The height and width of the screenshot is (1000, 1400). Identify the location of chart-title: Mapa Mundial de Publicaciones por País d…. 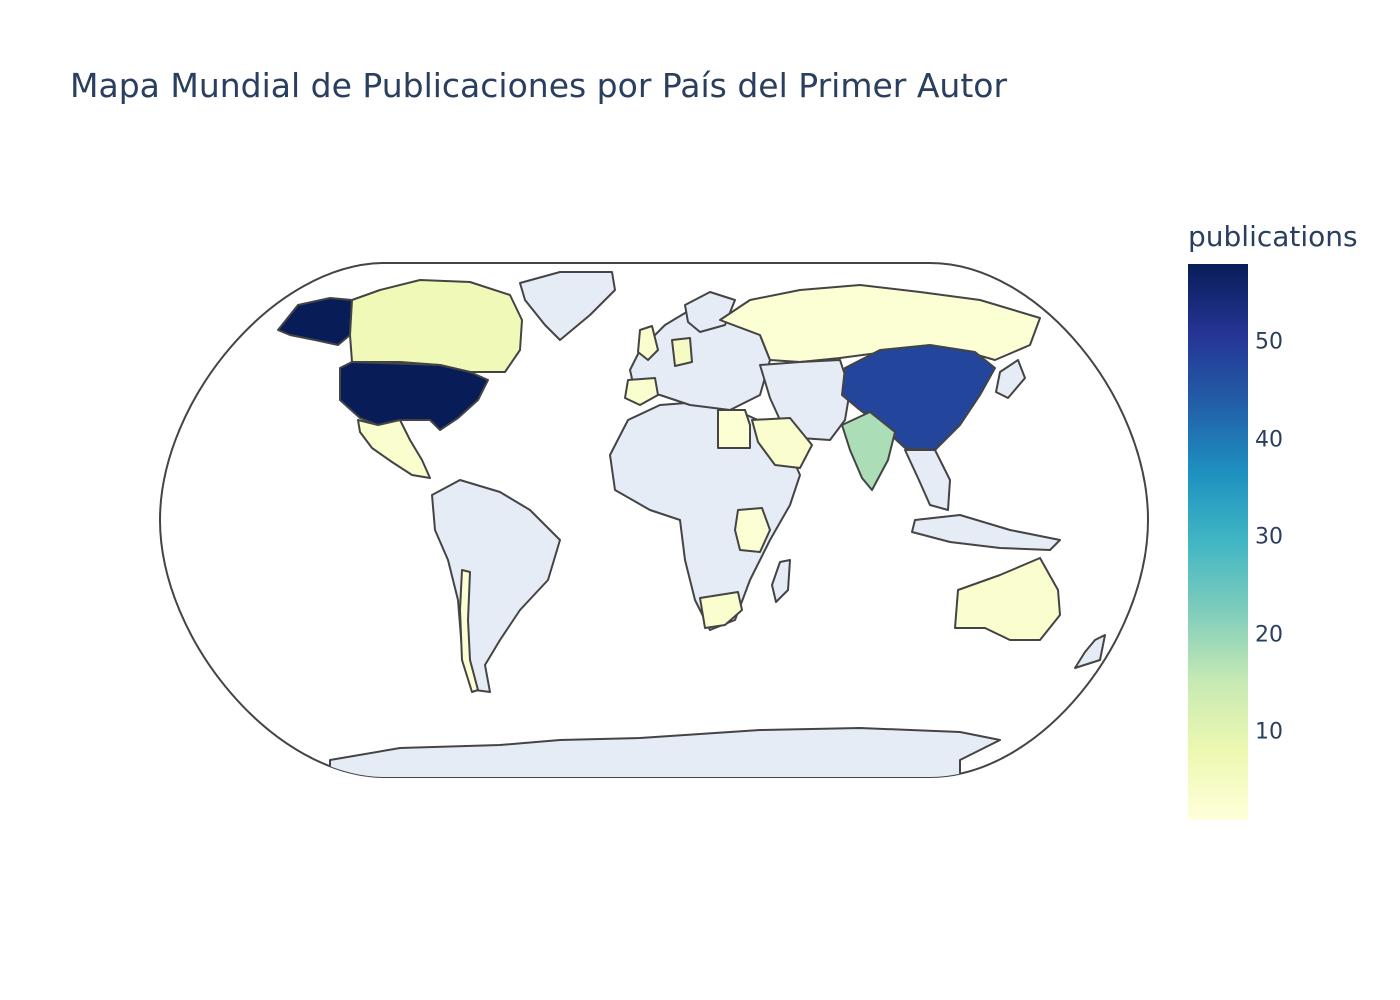
(539, 85).